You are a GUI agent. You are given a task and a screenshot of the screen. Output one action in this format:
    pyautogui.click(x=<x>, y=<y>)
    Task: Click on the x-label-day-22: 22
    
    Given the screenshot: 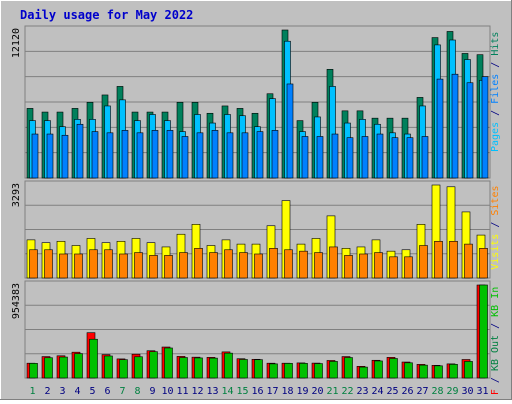 What is the action you would take?
    pyautogui.click(x=347, y=391)
    